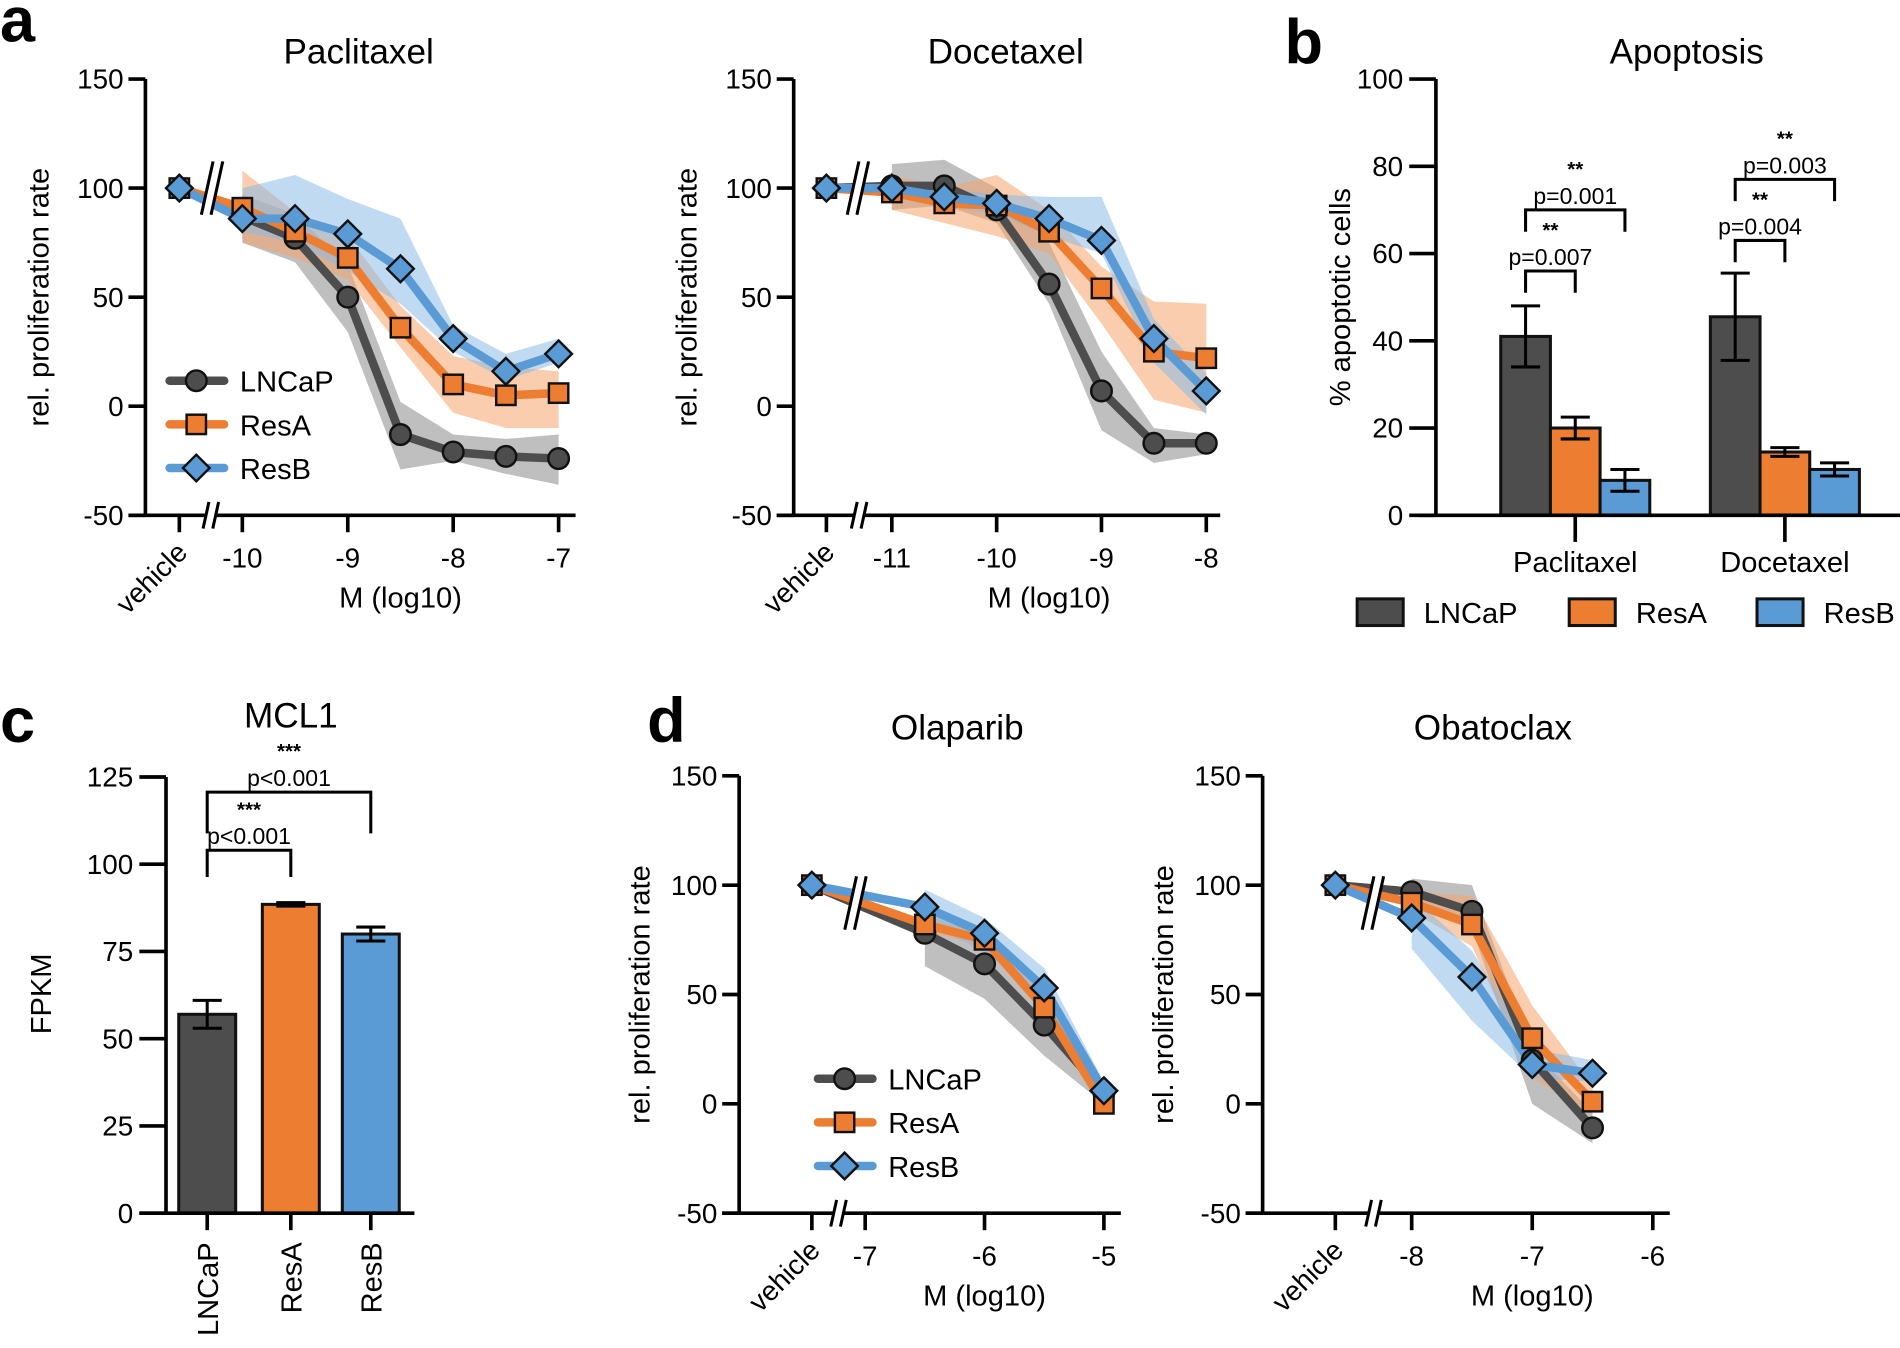  I want to click on legend-label: ResA, so click(276, 426).